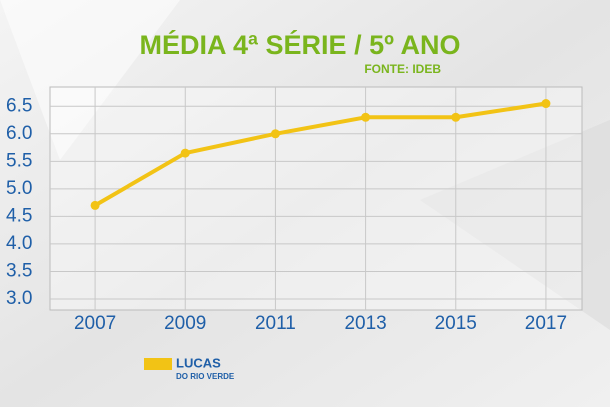 The image size is (610, 407). Describe the element at coordinates (19, 188) in the screenshot. I see `y-tick-label: 5.0` at that location.